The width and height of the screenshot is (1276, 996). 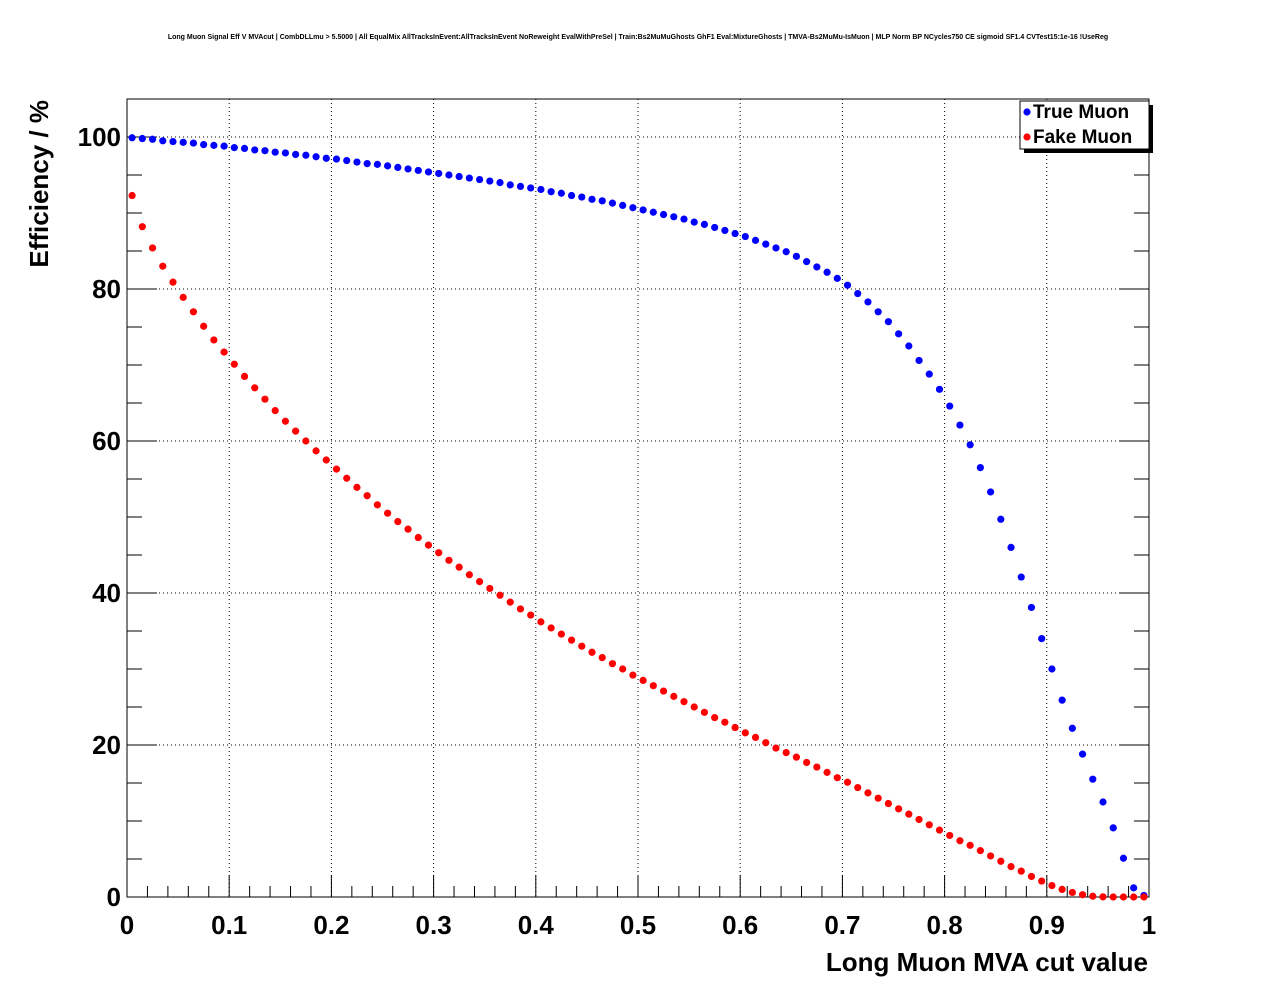 I want to click on y-tick-label: 40, so click(x=106, y=593).